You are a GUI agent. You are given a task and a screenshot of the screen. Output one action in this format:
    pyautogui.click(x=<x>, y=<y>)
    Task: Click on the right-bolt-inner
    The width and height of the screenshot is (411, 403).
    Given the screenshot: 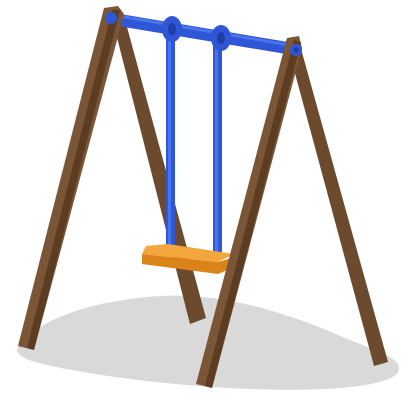 What is the action you would take?
    pyautogui.click(x=296, y=50)
    